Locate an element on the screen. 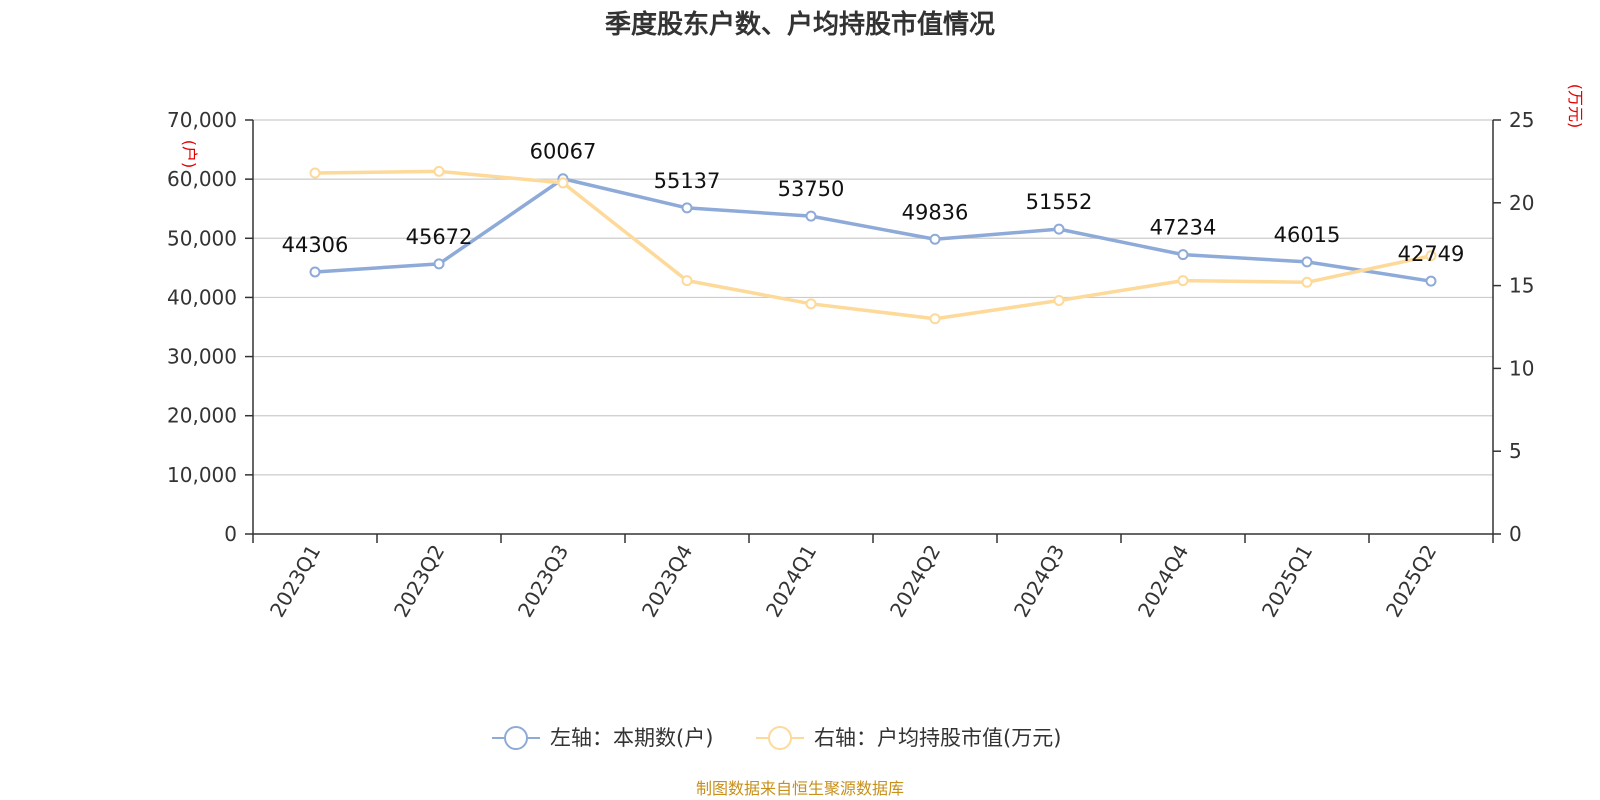 This screenshot has height=800, width=1600. series-layer is located at coordinates (873, 245).